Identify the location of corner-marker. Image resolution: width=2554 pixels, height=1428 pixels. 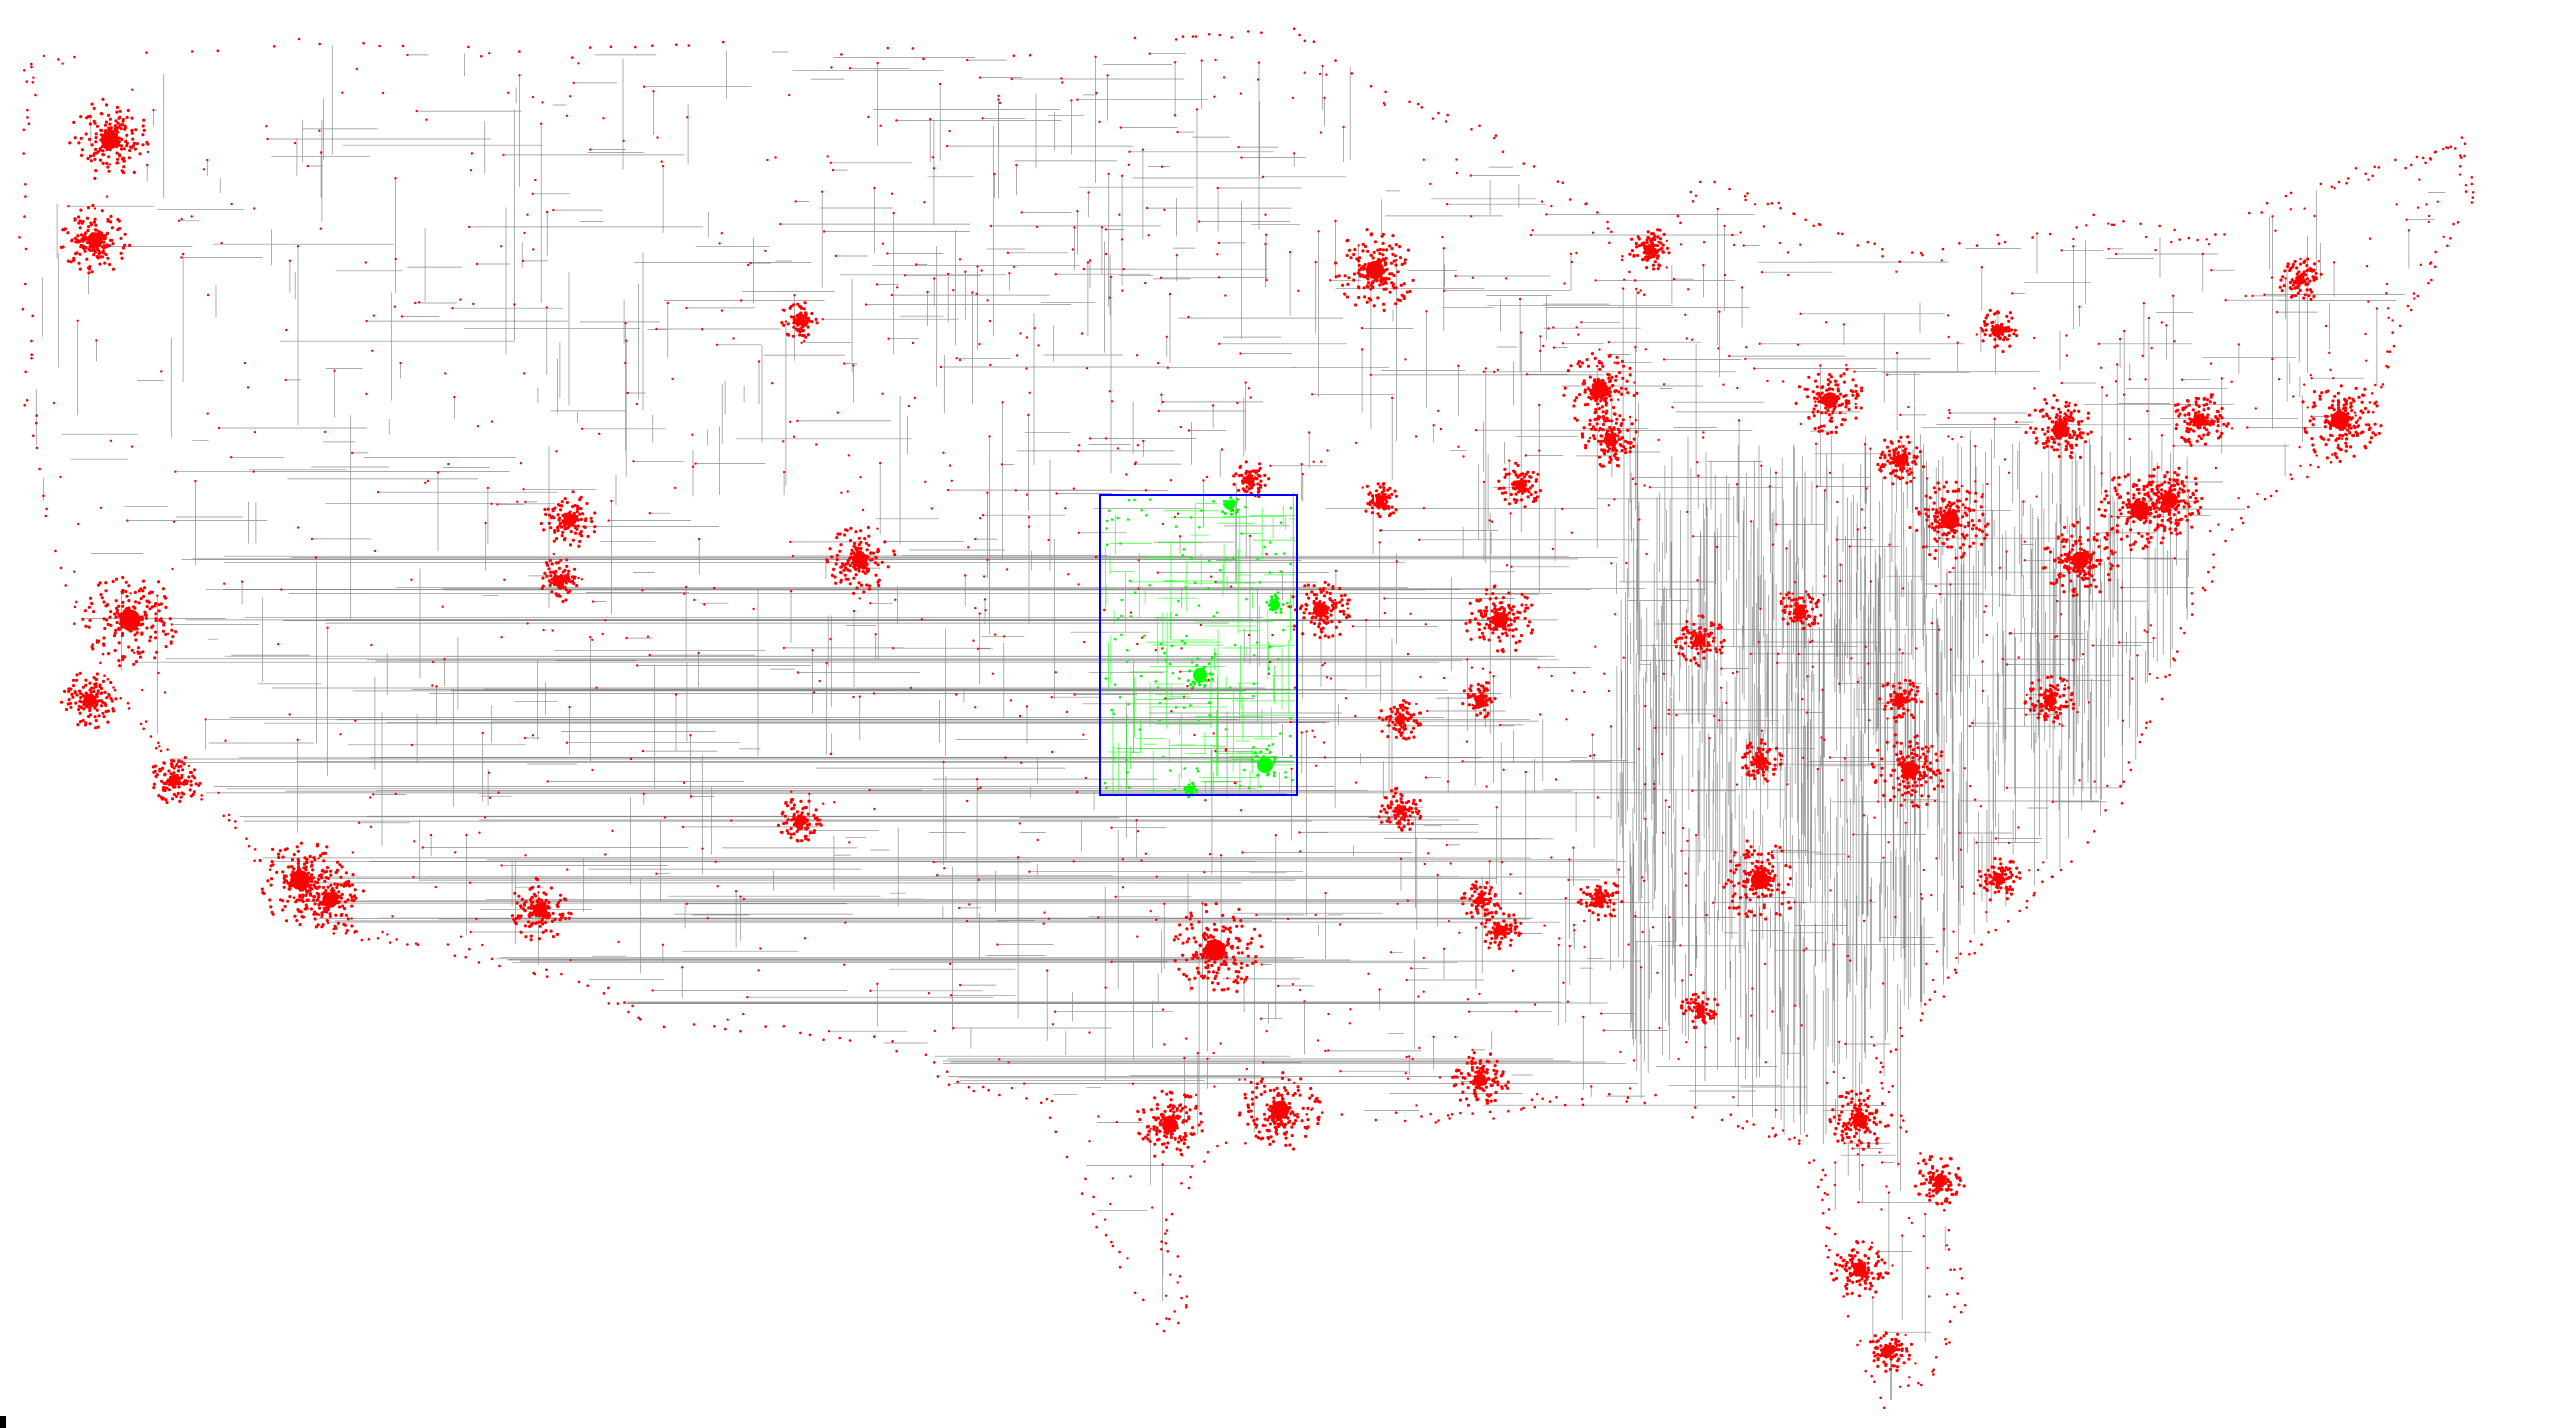
(3, 1422).